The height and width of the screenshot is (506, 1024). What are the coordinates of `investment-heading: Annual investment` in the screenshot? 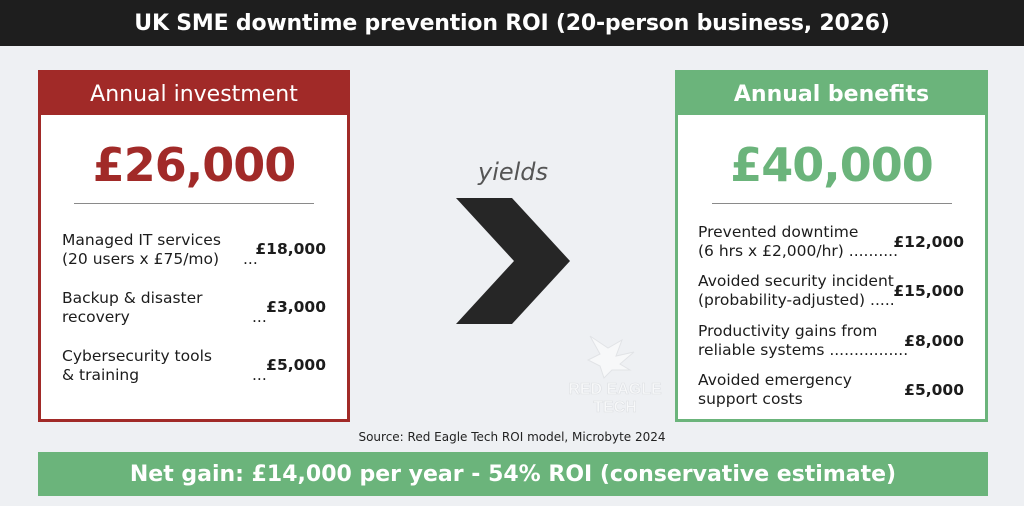 It's located at (194, 94).